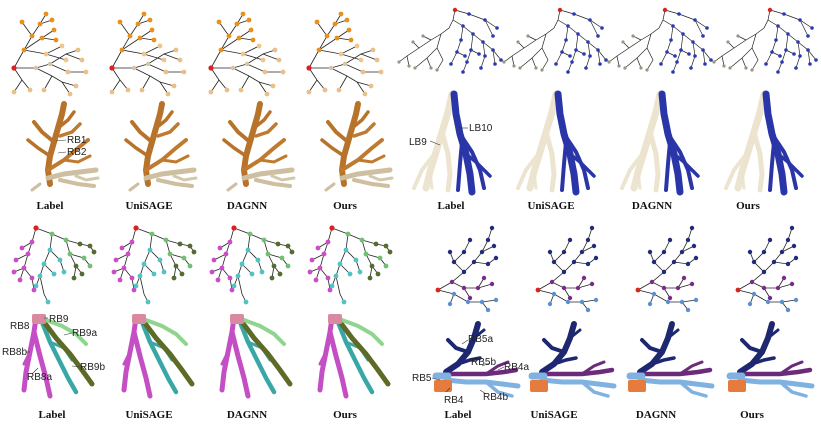 This screenshot has width=821, height=425. Describe the element at coordinates (77, 140) in the screenshot. I see `annotation-rb1: RB1` at that location.